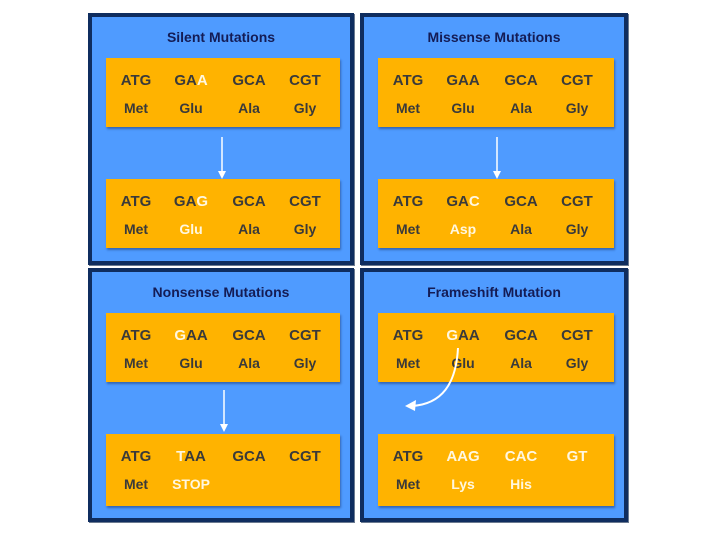  I want to click on codon-text: GT, so click(577, 456).